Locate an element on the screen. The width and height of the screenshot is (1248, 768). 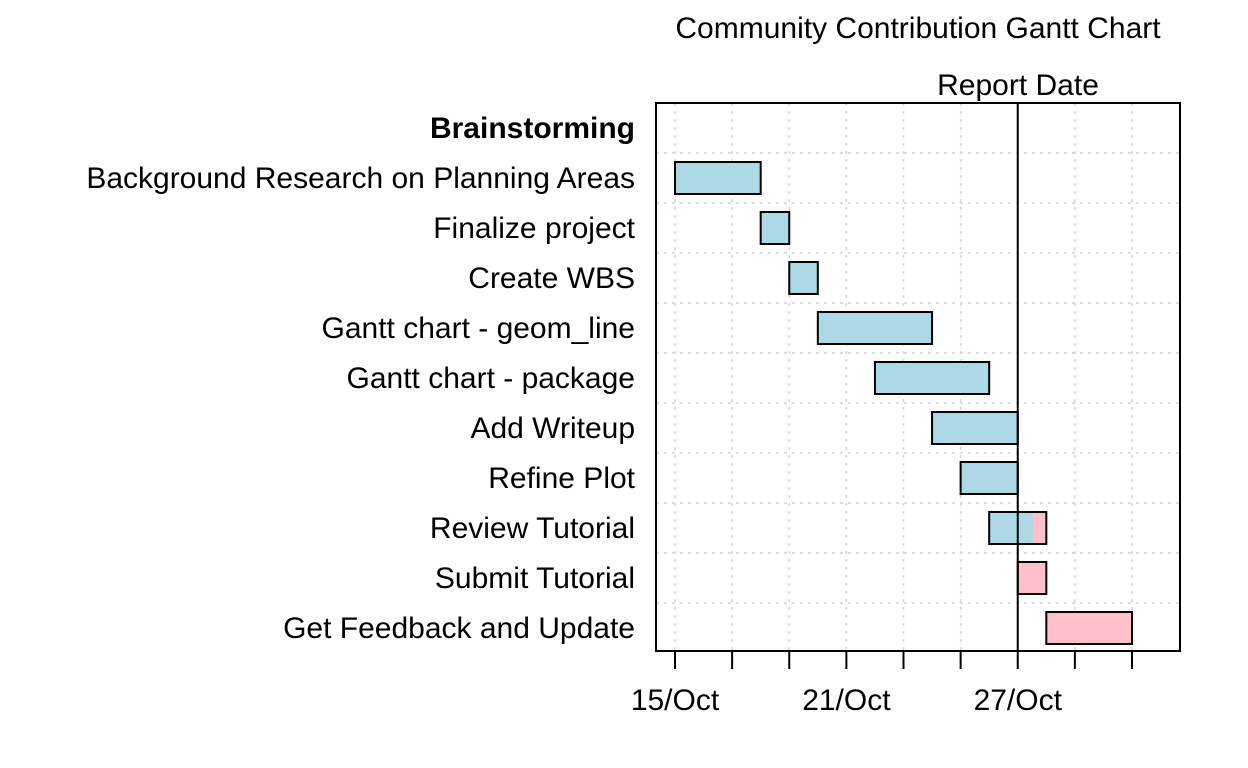
chart-title: Community Contribution Gantt Chart is located at coordinates (918, 28).